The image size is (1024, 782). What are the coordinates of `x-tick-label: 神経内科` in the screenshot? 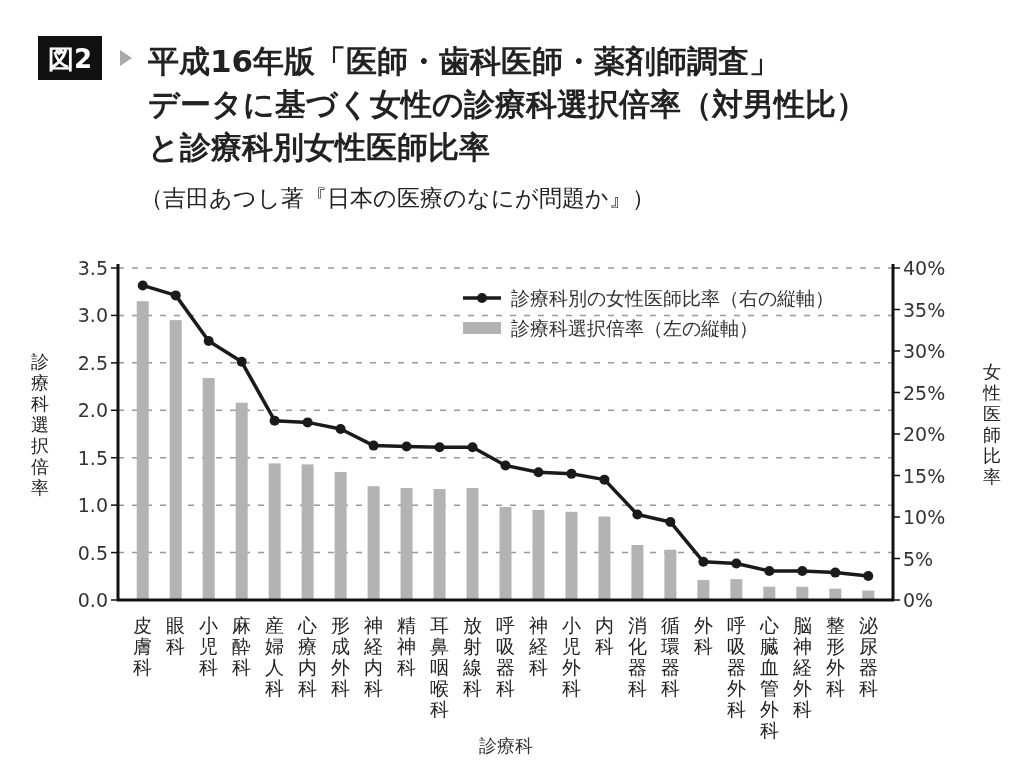 It's located at (373, 656).